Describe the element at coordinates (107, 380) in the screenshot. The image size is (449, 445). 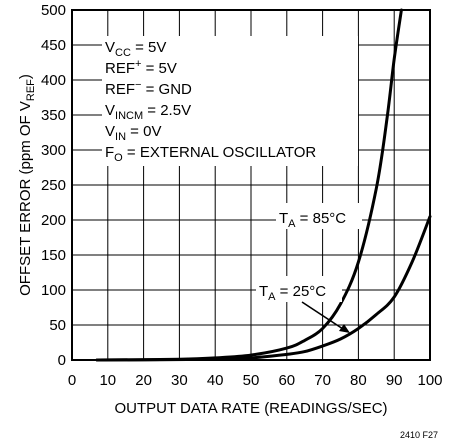
I see `x-tick-label: 10` at that location.